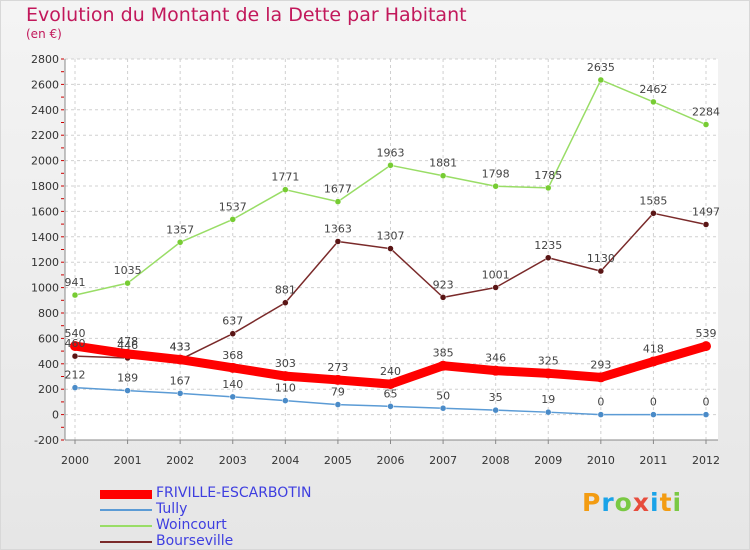  What do you see at coordinates (285, 460) in the screenshot?
I see `x-tick-label: 2004` at bounding box center [285, 460].